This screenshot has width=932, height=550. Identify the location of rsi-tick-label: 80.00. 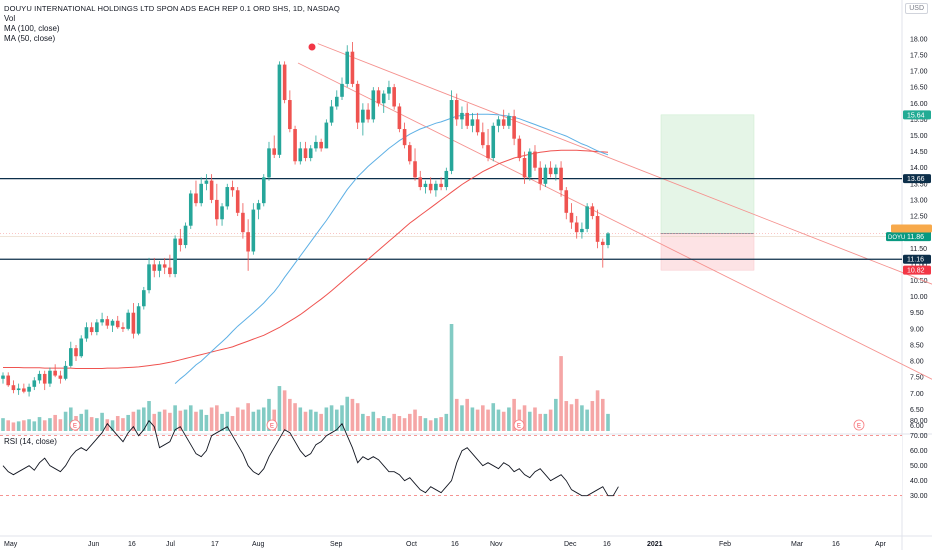
(919, 421).